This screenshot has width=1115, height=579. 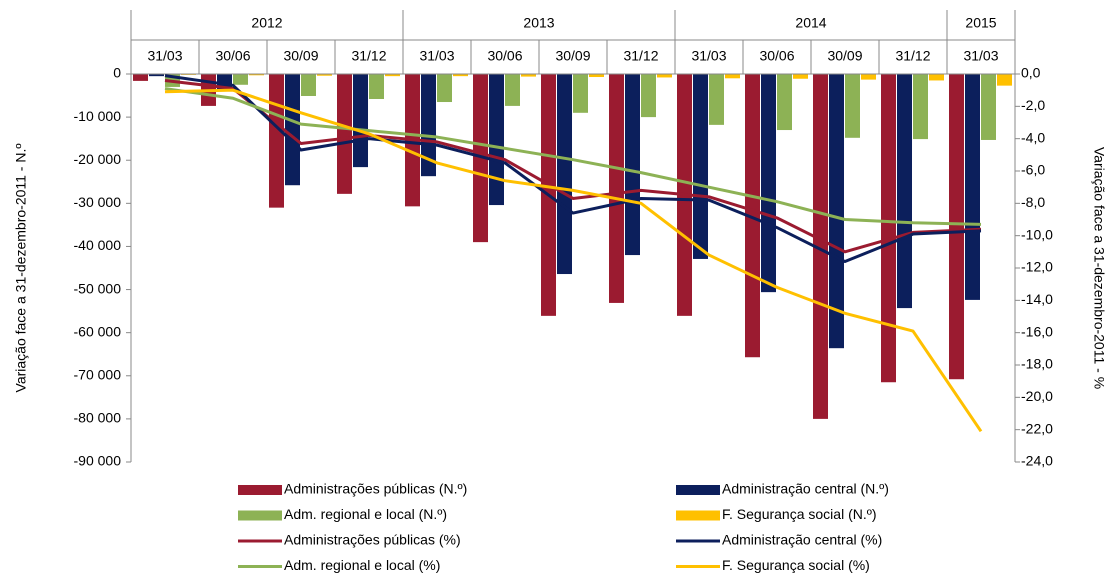 What do you see at coordinates (1037, 299) in the screenshot?
I see `y2-tick-label: -14,0` at bounding box center [1037, 299].